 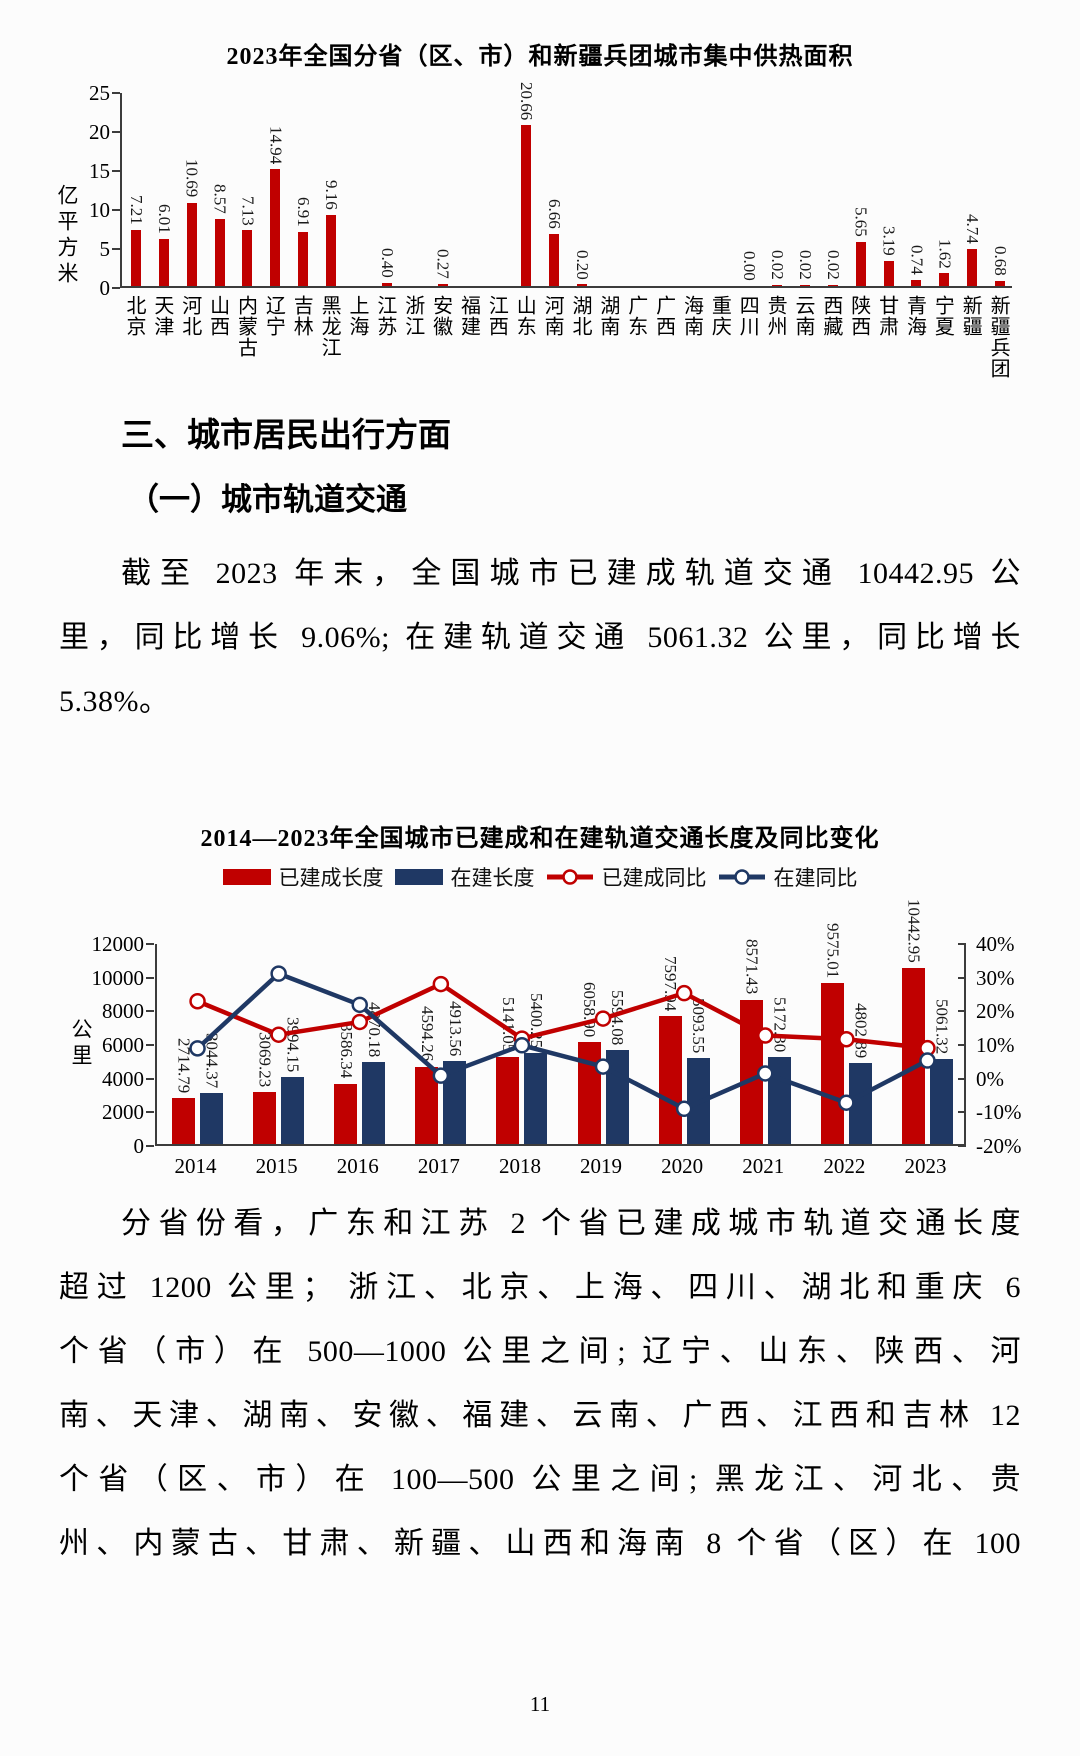 I want to click on bar-value-label: 0.74, so click(x=917, y=260).